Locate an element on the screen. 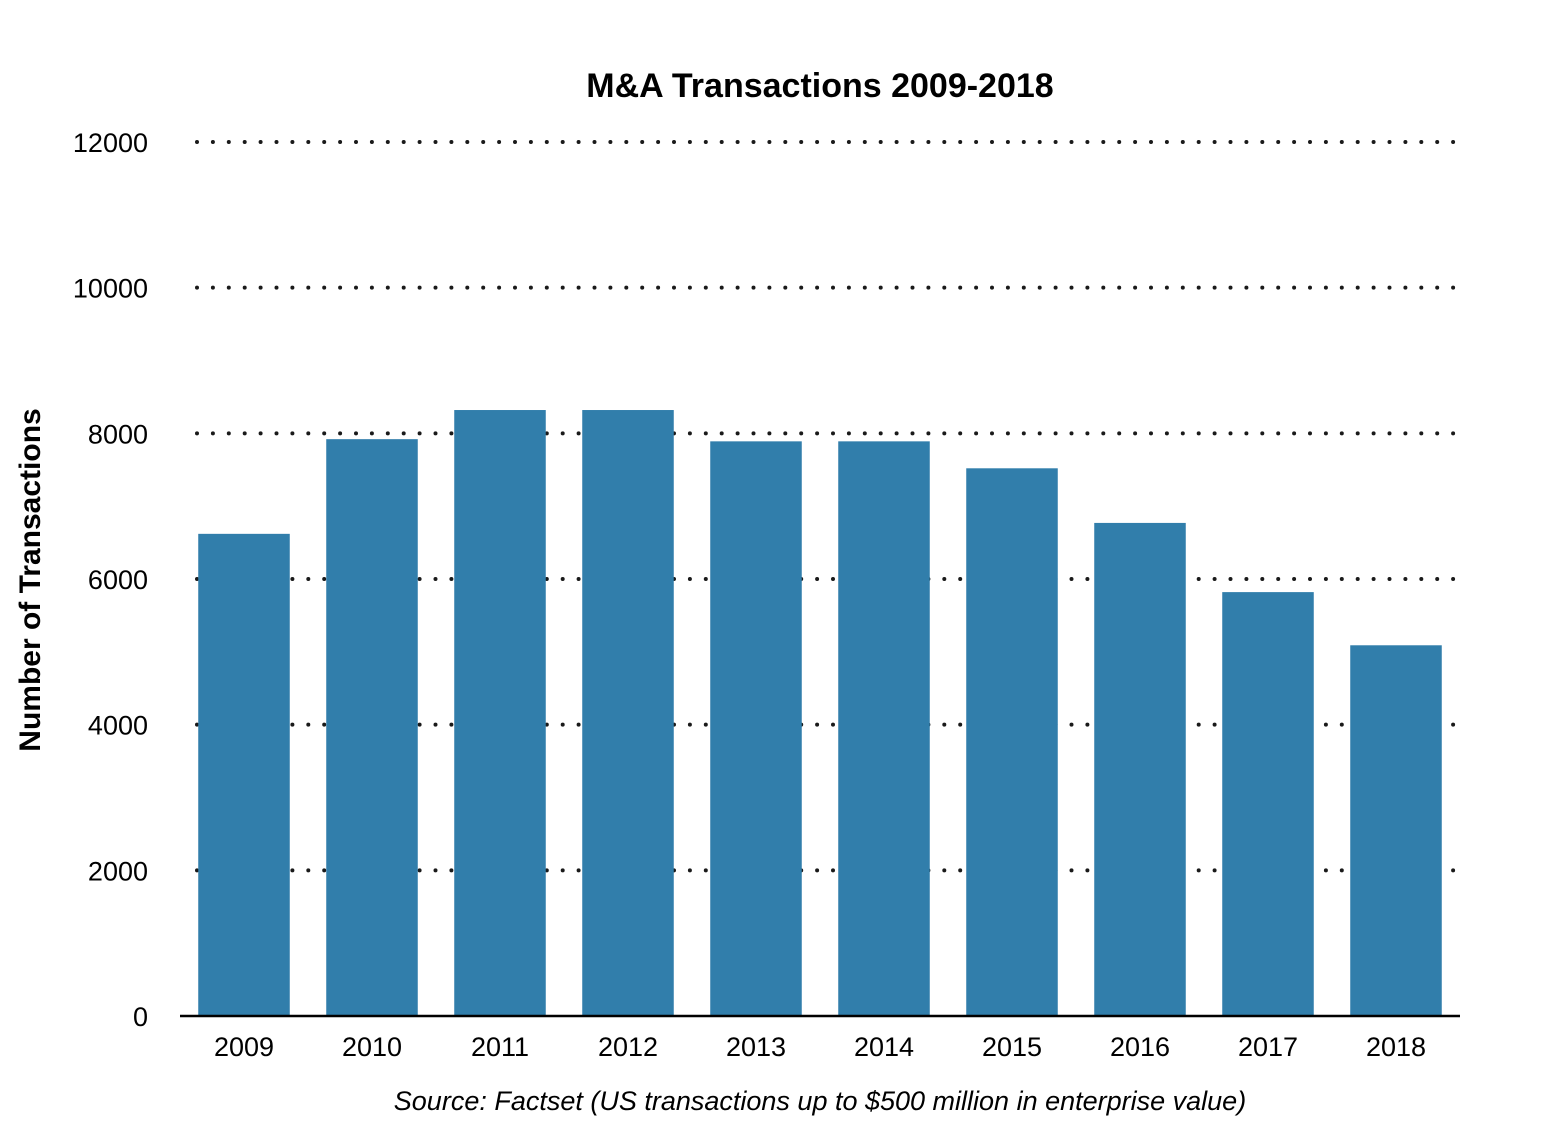 The image size is (1566, 1142). y-tick-label: 8000 is located at coordinates (118, 434).